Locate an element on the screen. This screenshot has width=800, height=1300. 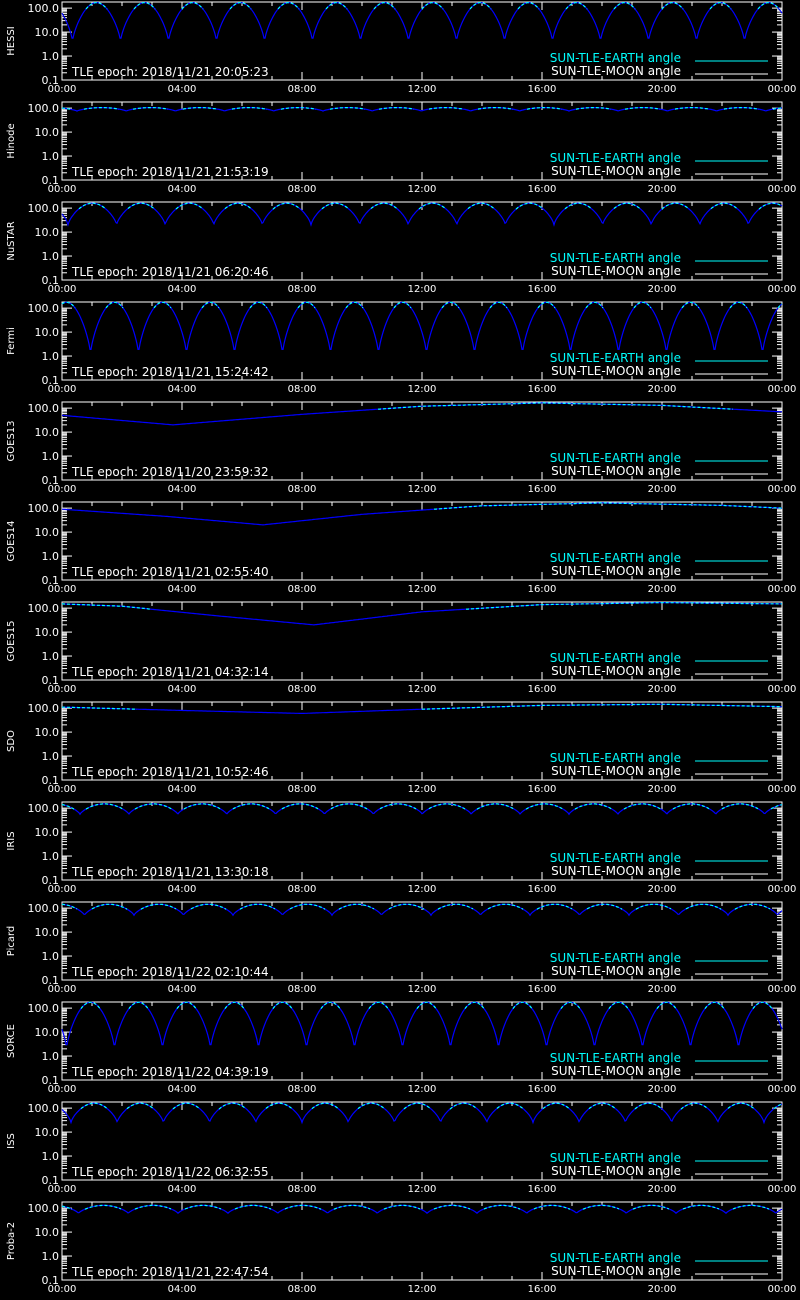
tle-epoch-label: TLE epoch: 2018/11/21 06:20:46 is located at coordinates (170, 272).